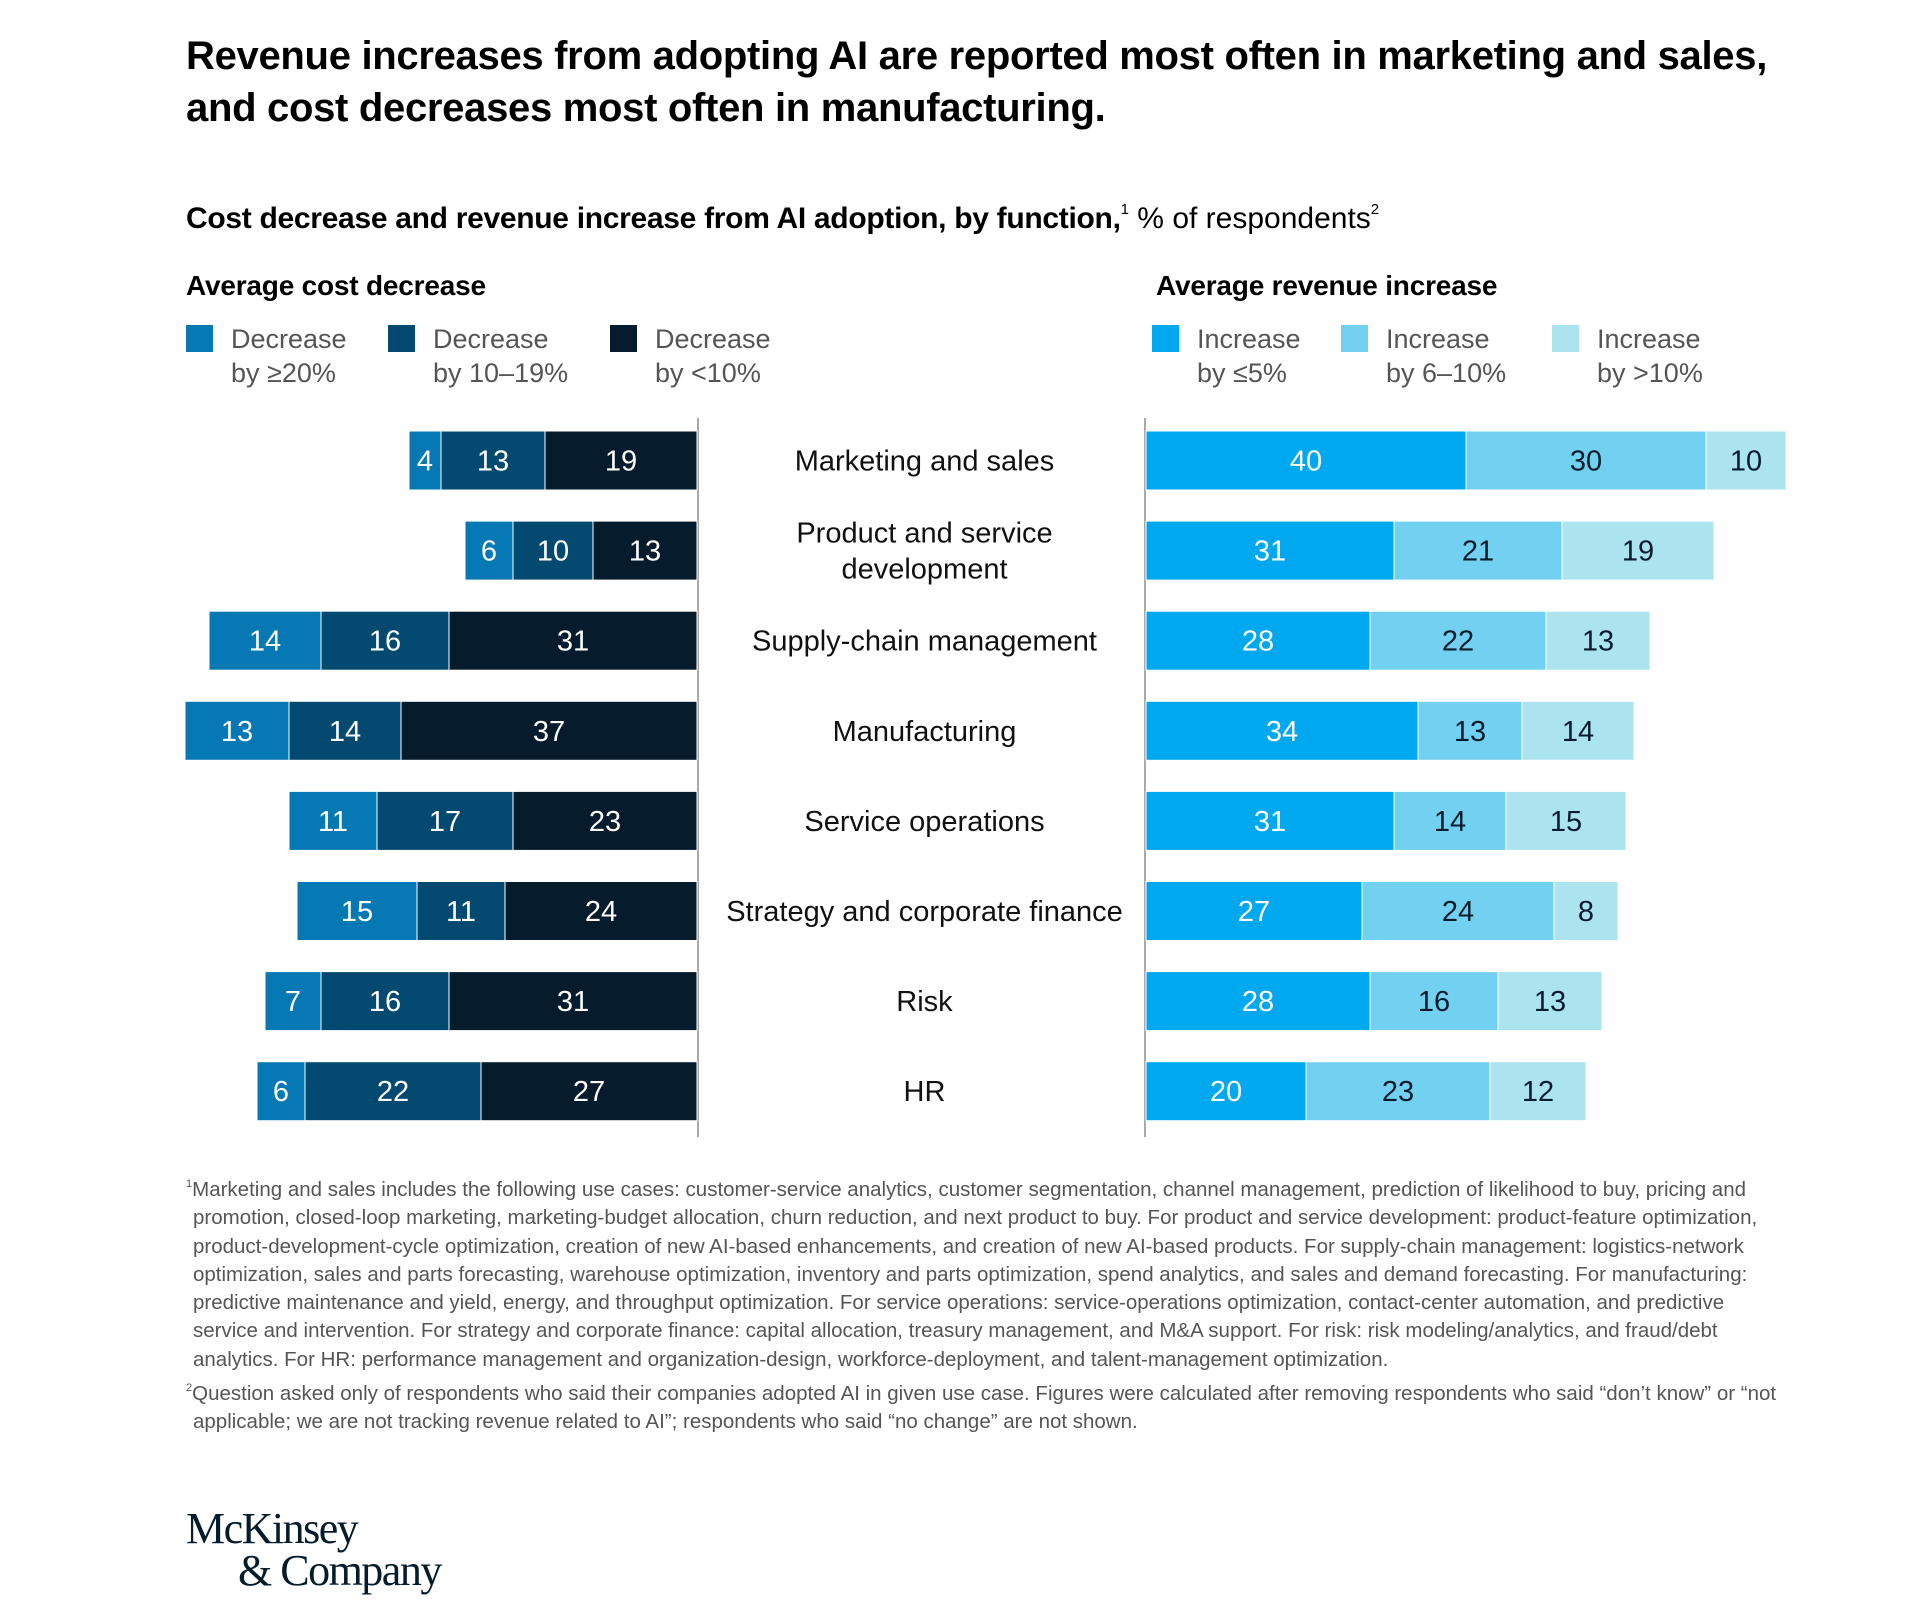 The height and width of the screenshot is (1612, 1932). I want to click on bar-value-label: 8, so click(1586, 912).